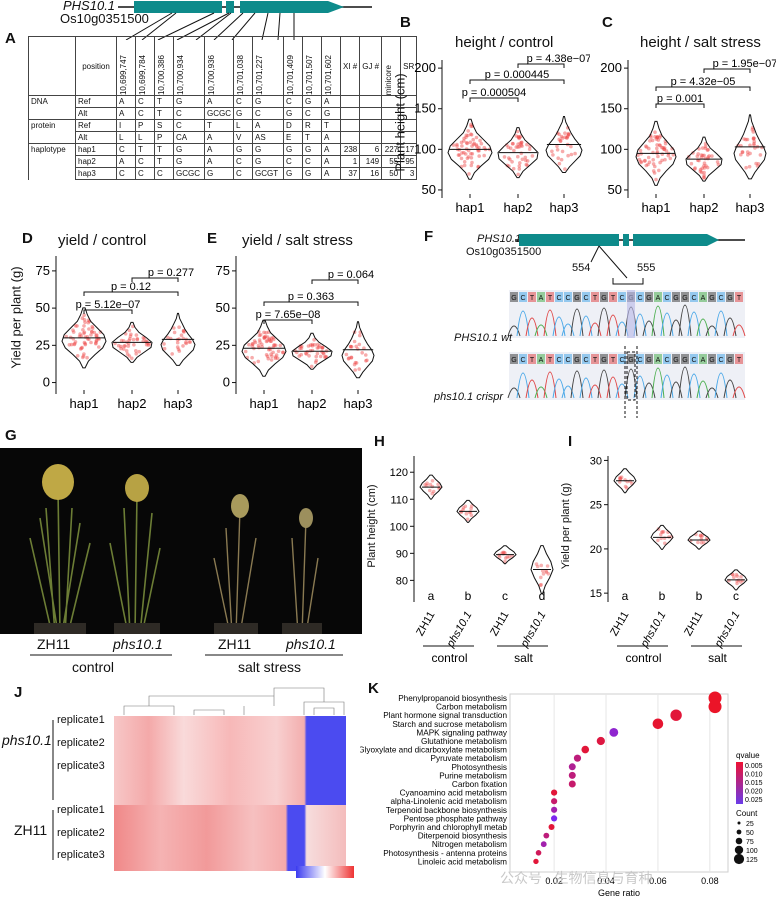 This screenshot has height=908, width=778. Describe the element at coordinates (630, 360) in the screenshot. I see `cr-base-letter: G` at that location.